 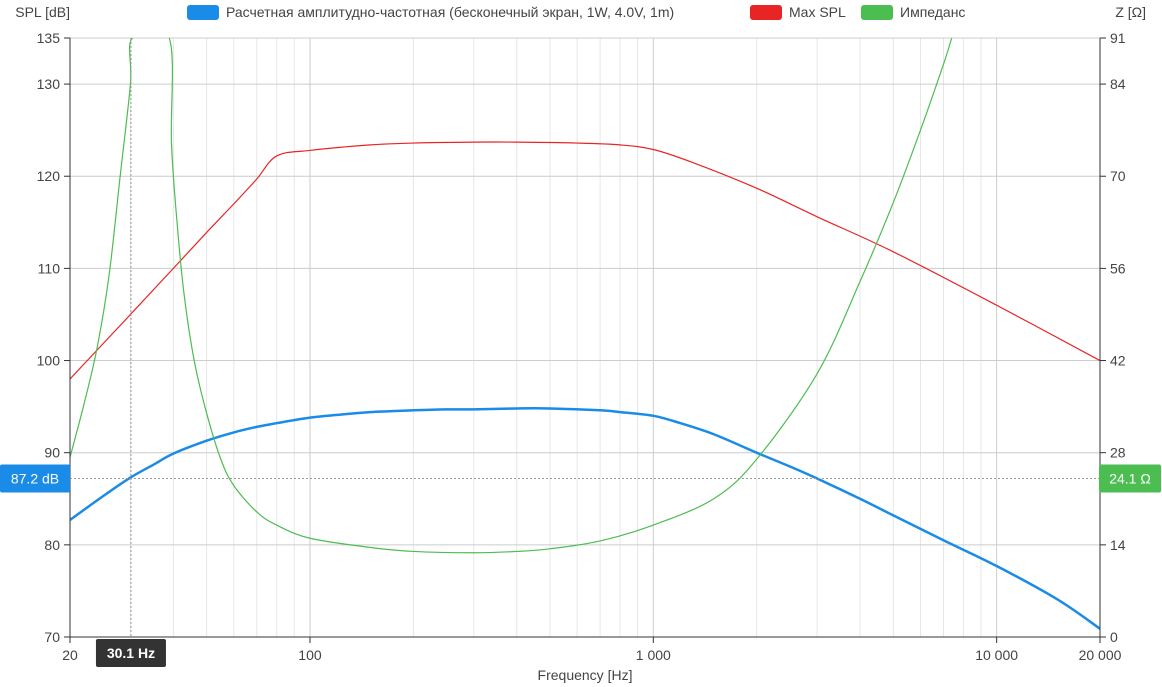 What do you see at coordinates (42, 12) in the screenshot?
I see `left-axis-title: SPL [dB]` at bounding box center [42, 12].